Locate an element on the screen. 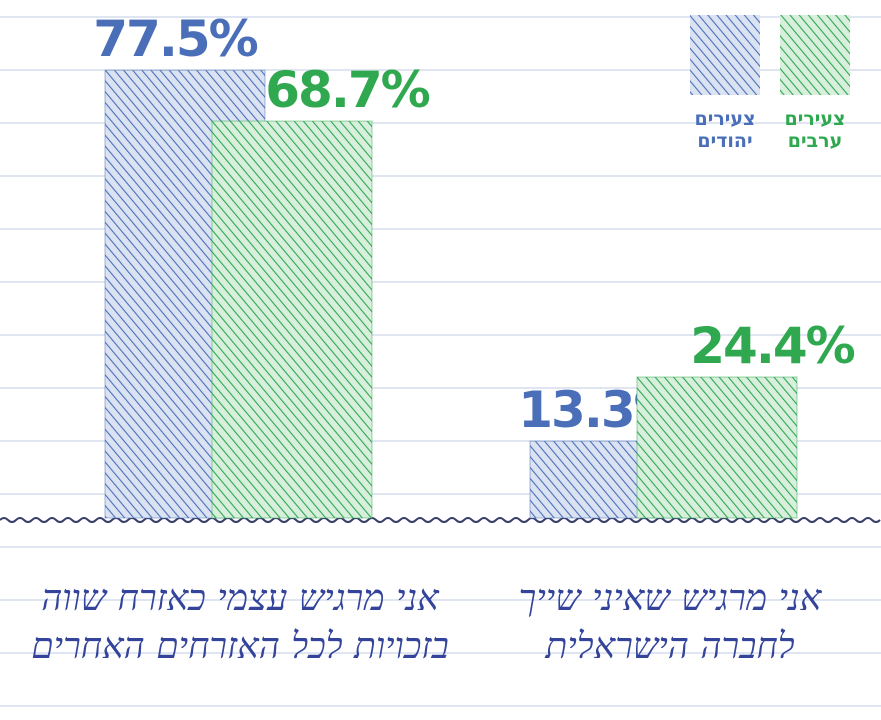 This screenshot has width=881, height=720. value-label: 68.7% is located at coordinates (347, 90).